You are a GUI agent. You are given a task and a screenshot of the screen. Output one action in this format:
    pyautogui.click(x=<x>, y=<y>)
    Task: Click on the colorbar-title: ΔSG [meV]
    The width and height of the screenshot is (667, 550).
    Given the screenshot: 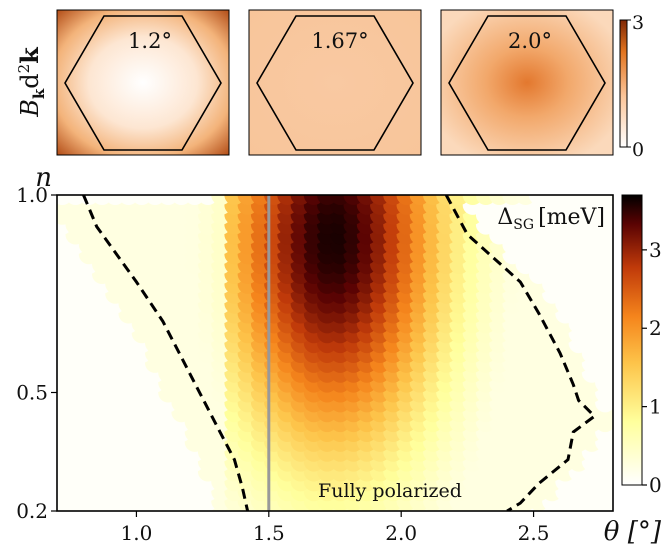 What is the action you would take?
    pyautogui.click(x=551, y=219)
    